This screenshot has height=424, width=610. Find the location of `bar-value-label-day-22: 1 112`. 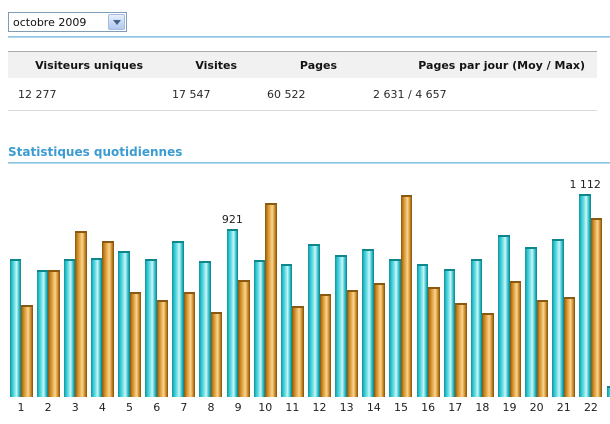

bar-value-label-day-22: 1 112 is located at coordinates (585, 185).